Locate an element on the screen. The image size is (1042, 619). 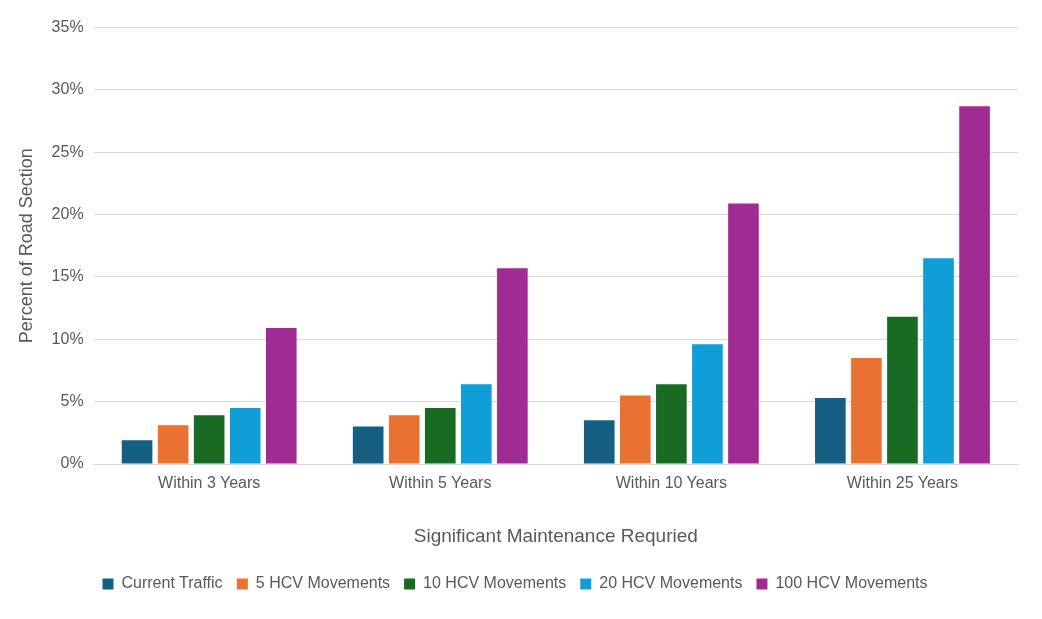
x-tick-label: Within 10 Years is located at coordinates (671, 483).